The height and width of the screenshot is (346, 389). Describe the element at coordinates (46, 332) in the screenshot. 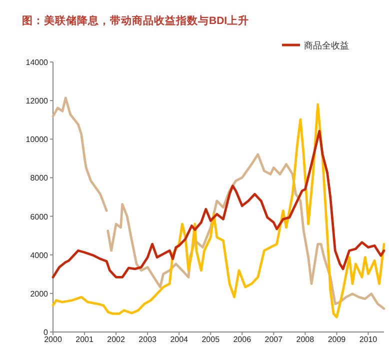

I see `y-tick-label: 0` at that location.